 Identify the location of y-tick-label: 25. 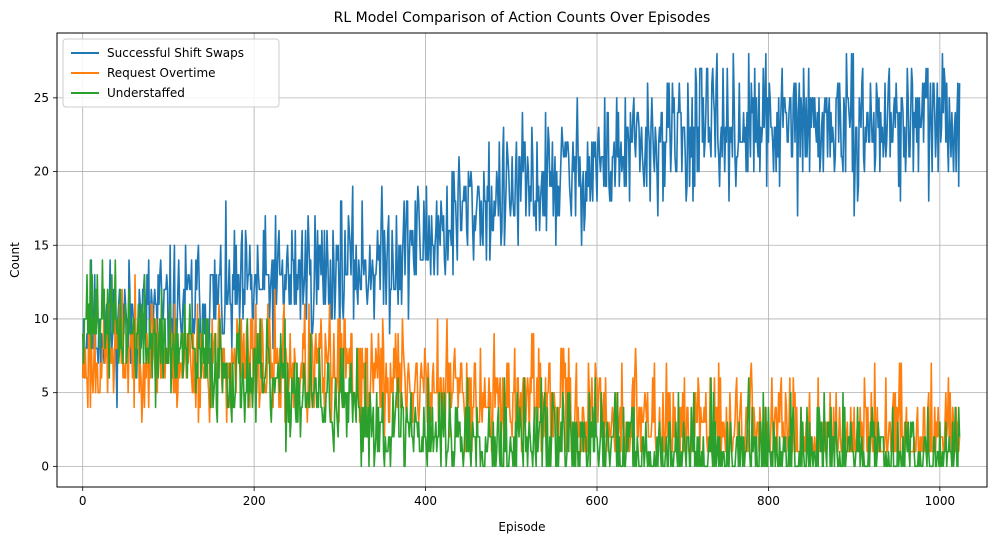
(41, 98).